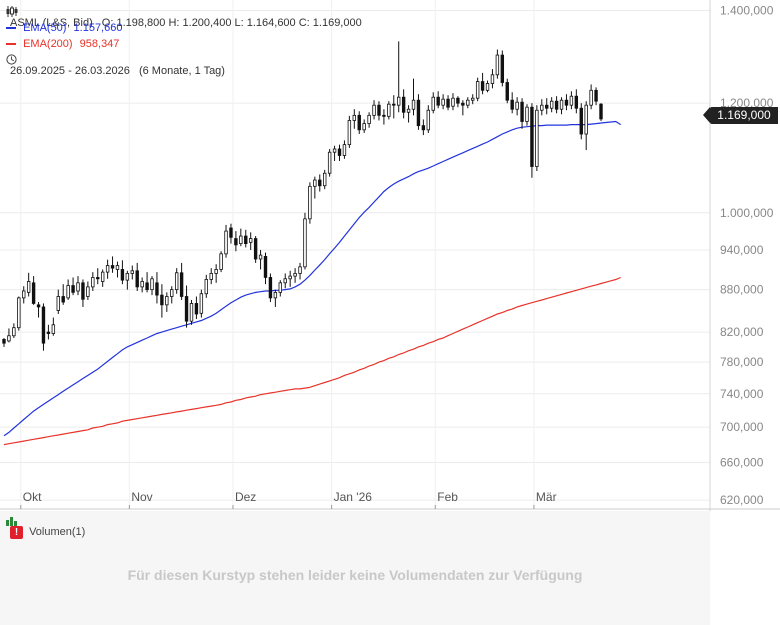  I want to click on volume-panel-header: ! Volumen(1), so click(45, 527).